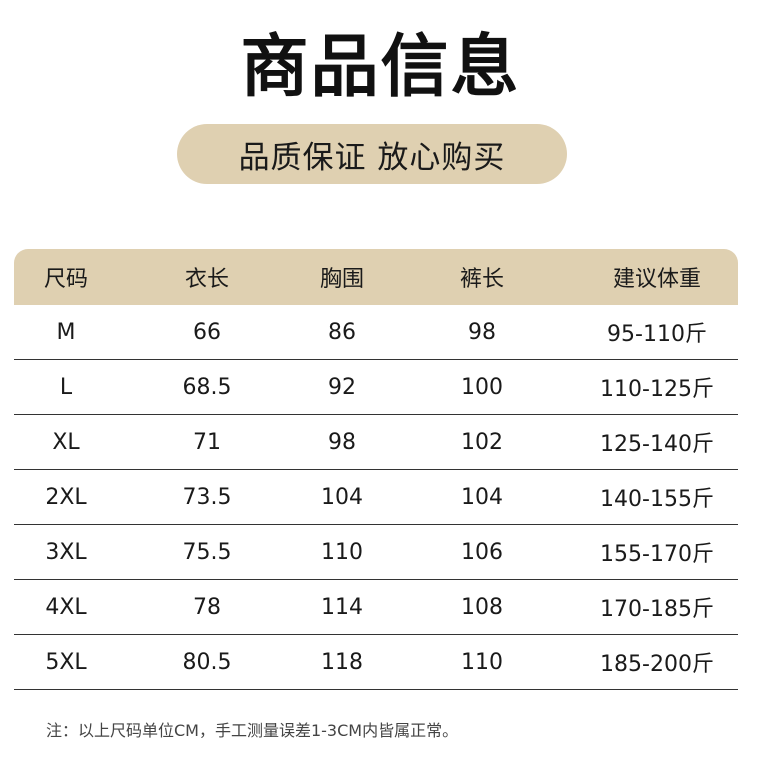 This screenshot has width=761, height=761. Describe the element at coordinates (342, 552) in the screenshot. I see `cell-chest: 110` at that location.